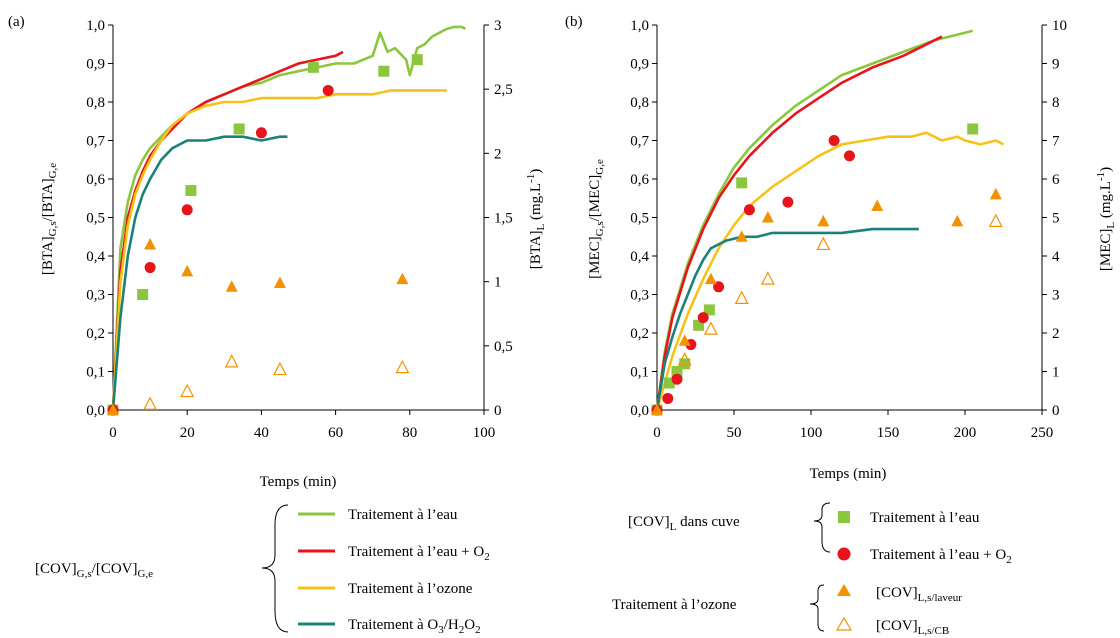 This screenshot has height=638, width=1120. What do you see at coordinates (844, 554) in the screenshot?
I see `legend-marker-circle` at bounding box center [844, 554].